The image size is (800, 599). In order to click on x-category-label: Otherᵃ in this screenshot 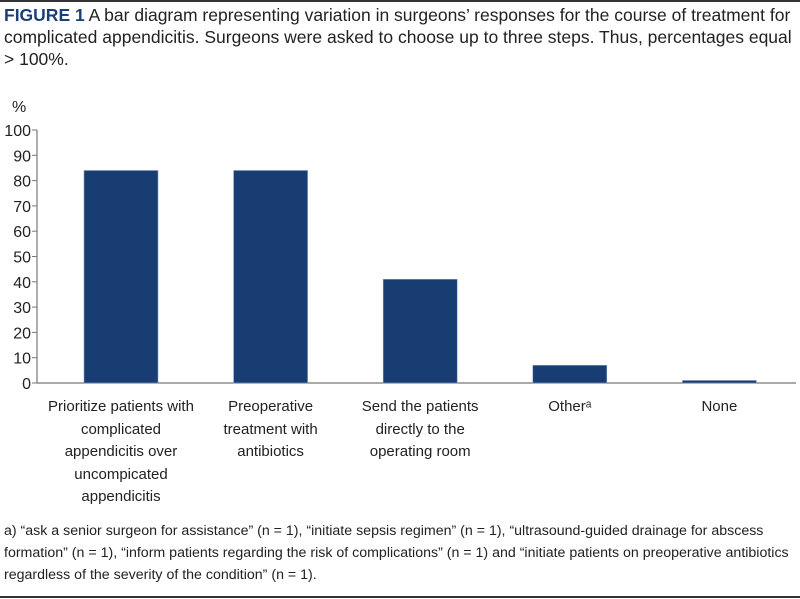, I will do `click(570, 406)`.